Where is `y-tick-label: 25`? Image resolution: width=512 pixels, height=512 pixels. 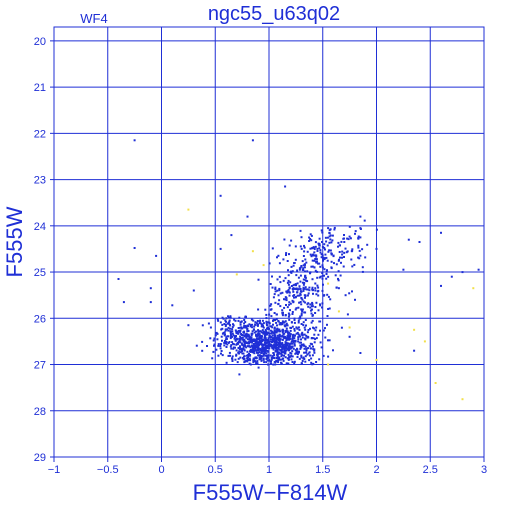 y-tick-label: 25 is located at coordinates (40, 273).